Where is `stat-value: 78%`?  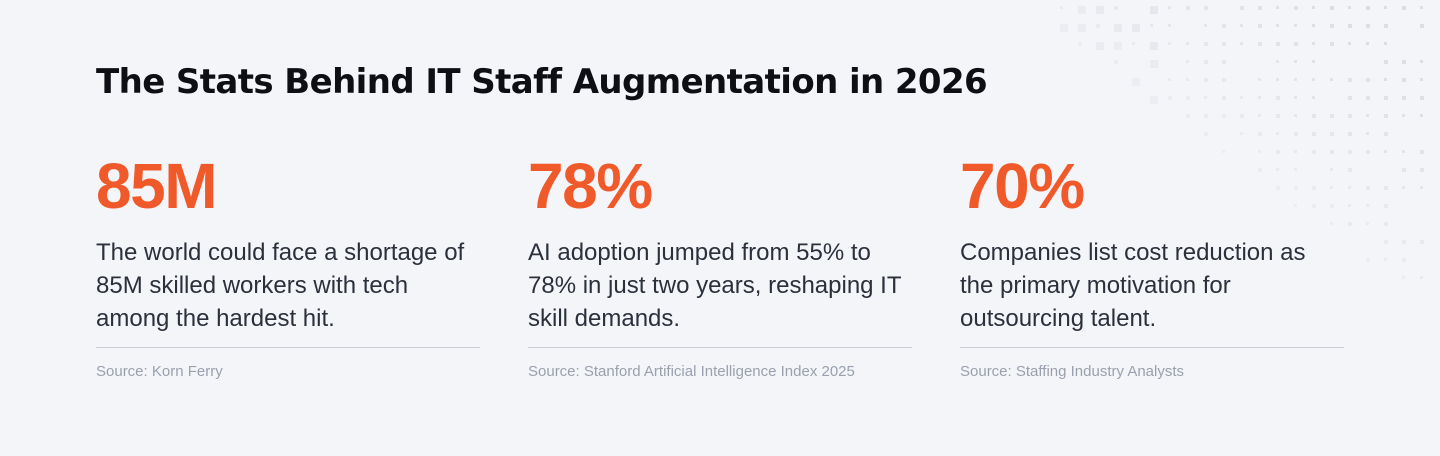 stat-value: 78% is located at coordinates (590, 186).